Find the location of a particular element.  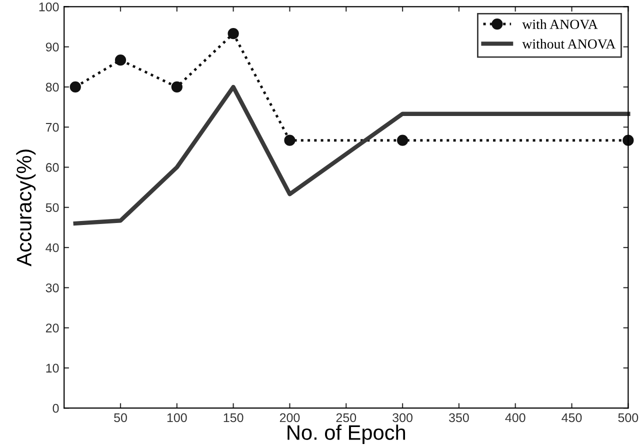

y-tick-label: 40 is located at coordinates (52, 247).